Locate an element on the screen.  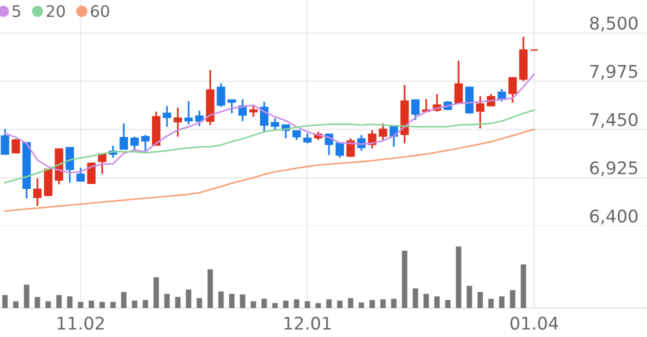
x-tick-label: 12.01 is located at coordinates (307, 323).